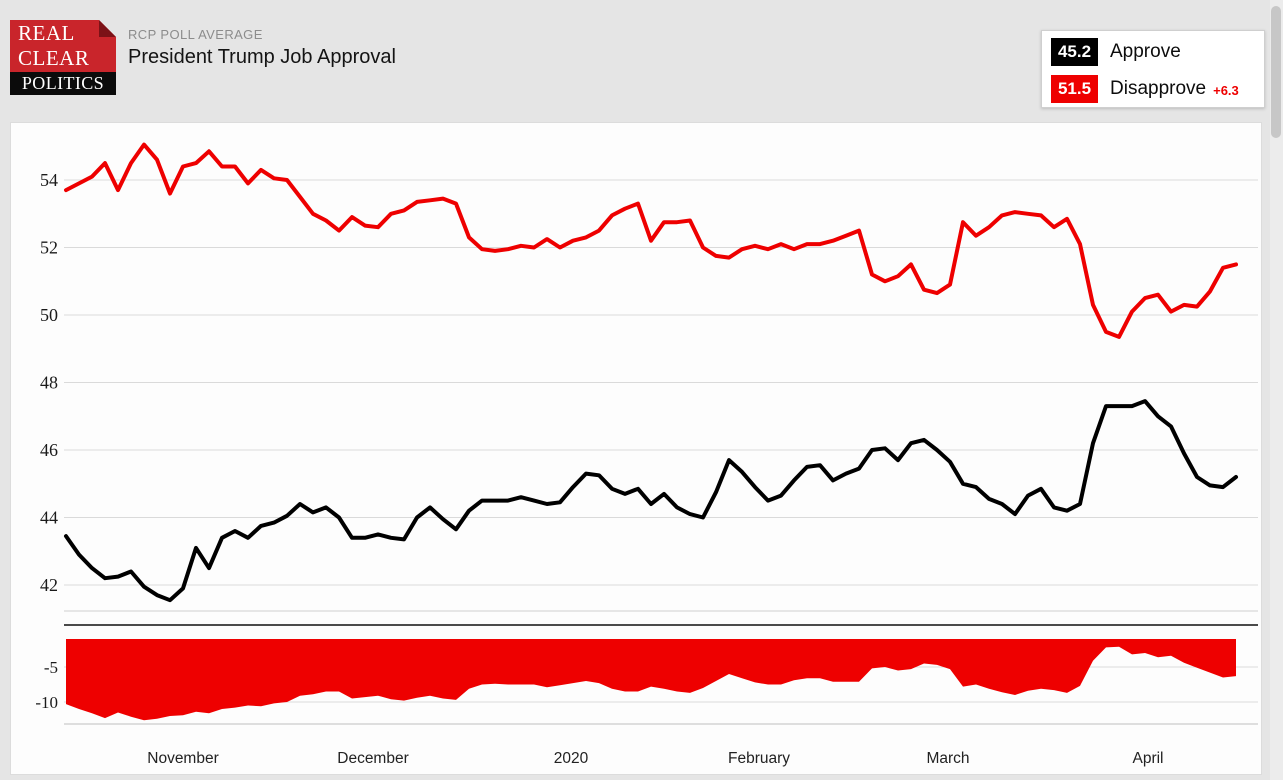  What do you see at coordinates (183, 758) in the screenshot?
I see `x-axis-label: November` at bounding box center [183, 758].